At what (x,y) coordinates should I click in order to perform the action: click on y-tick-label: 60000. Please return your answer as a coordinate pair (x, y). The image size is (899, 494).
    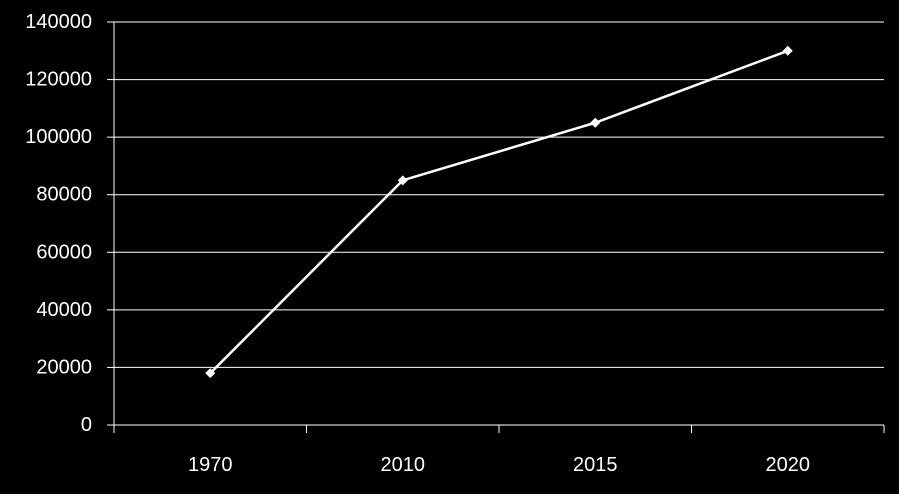
    Looking at the image, I should click on (64, 252).